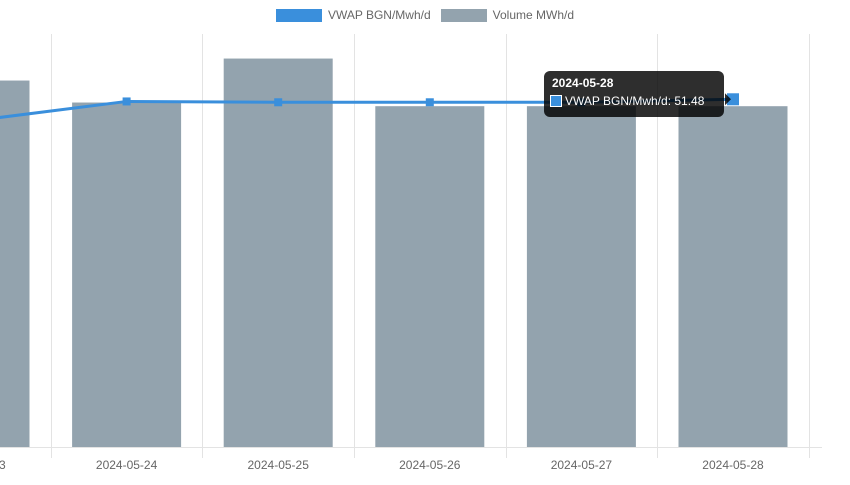 The height and width of the screenshot is (485, 850). What do you see at coordinates (298, 15) in the screenshot?
I see `legend-swatch-vwap` at bounding box center [298, 15].